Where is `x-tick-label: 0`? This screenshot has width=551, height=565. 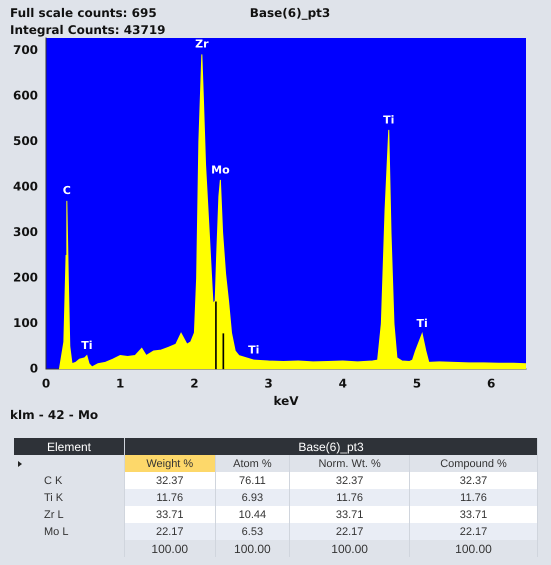 x-tick-label: 0 is located at coordinates (46, 383).